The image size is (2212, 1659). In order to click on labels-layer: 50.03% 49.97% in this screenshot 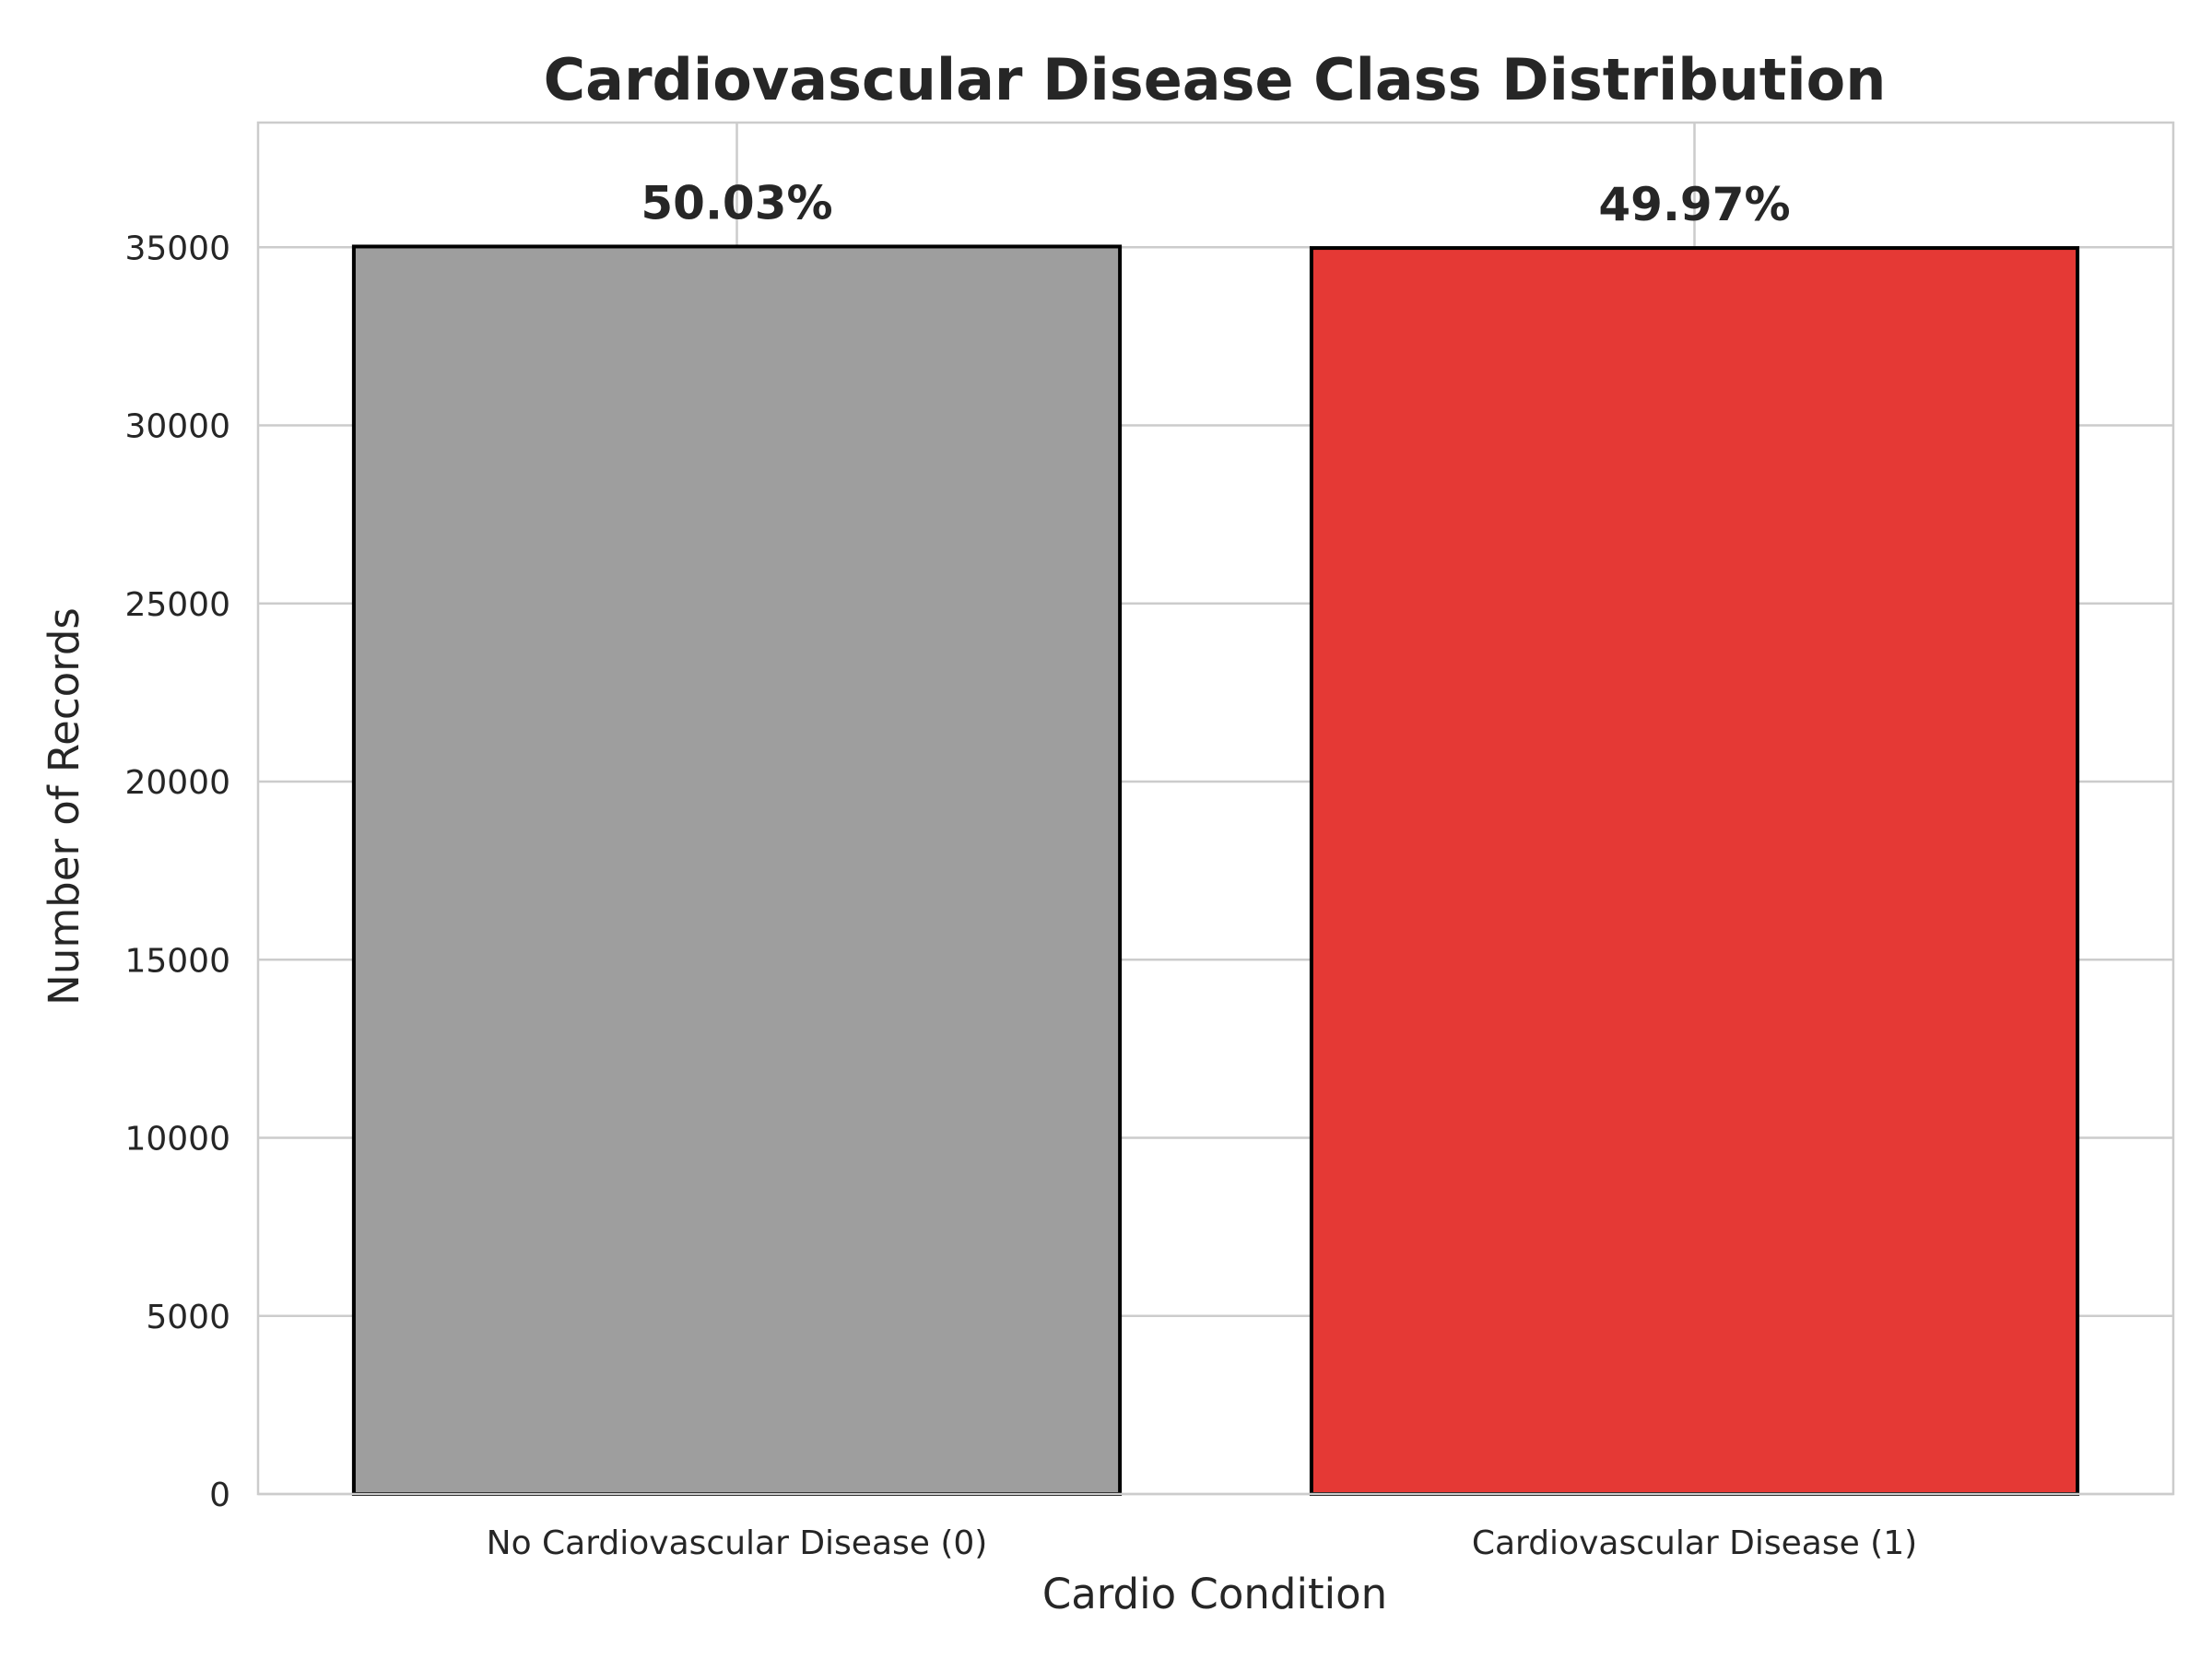, I will do `click(1215, 203)`.